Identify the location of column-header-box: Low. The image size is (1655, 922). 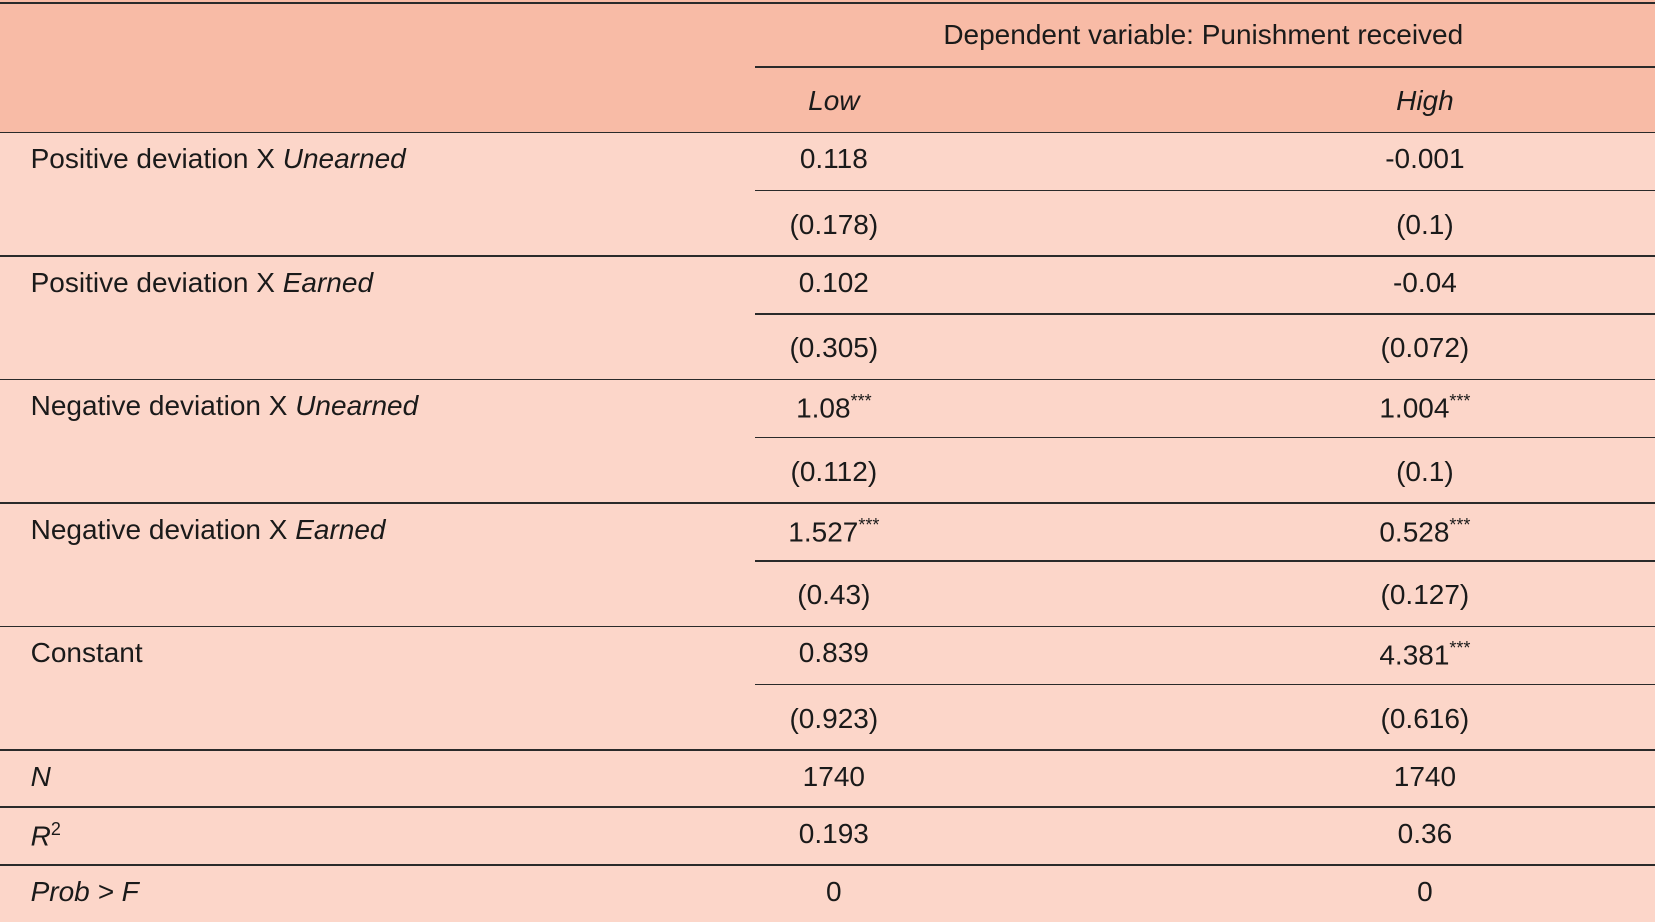
(833, 101).